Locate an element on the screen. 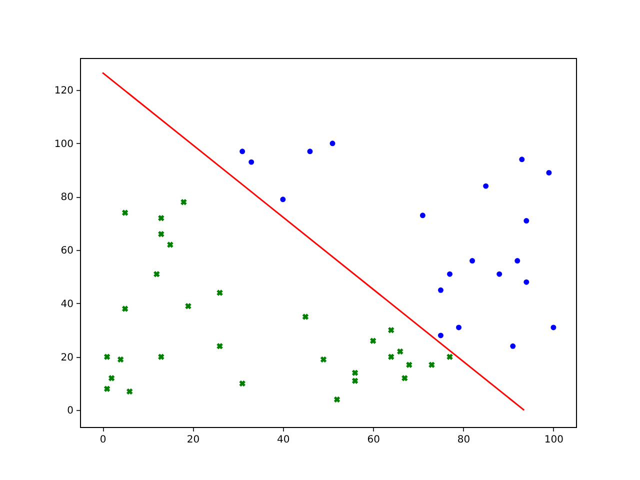 The image size is (640, 480). y-tick-label: 0 is located at coordinates (70, 411).